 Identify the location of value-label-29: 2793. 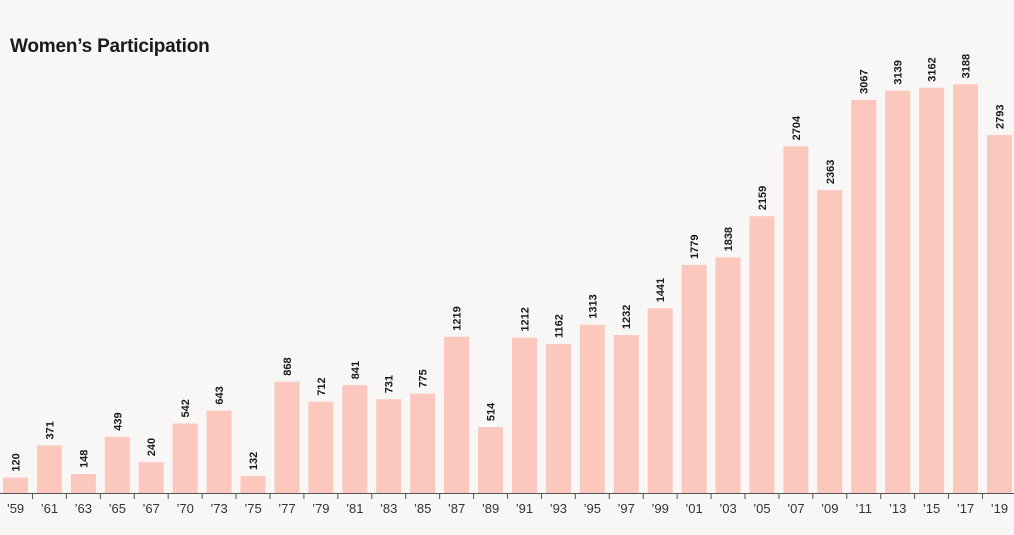
(1000, 117).